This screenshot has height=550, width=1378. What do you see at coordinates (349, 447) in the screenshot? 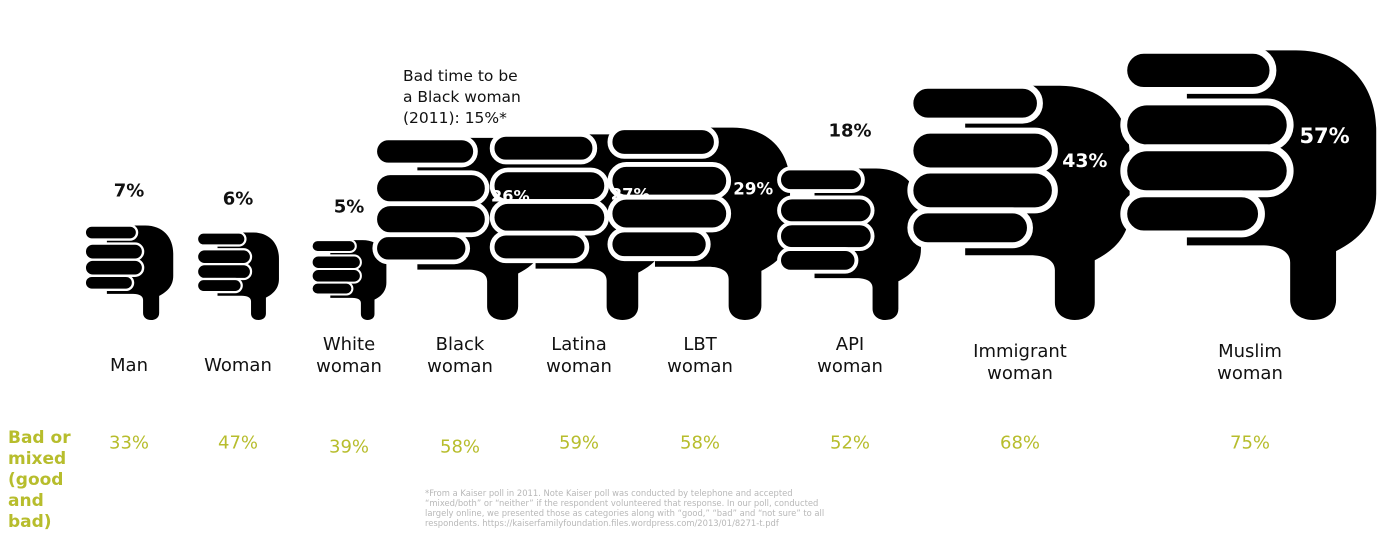
I see `mixed-value: 39%` at bounding box center [349, 447].